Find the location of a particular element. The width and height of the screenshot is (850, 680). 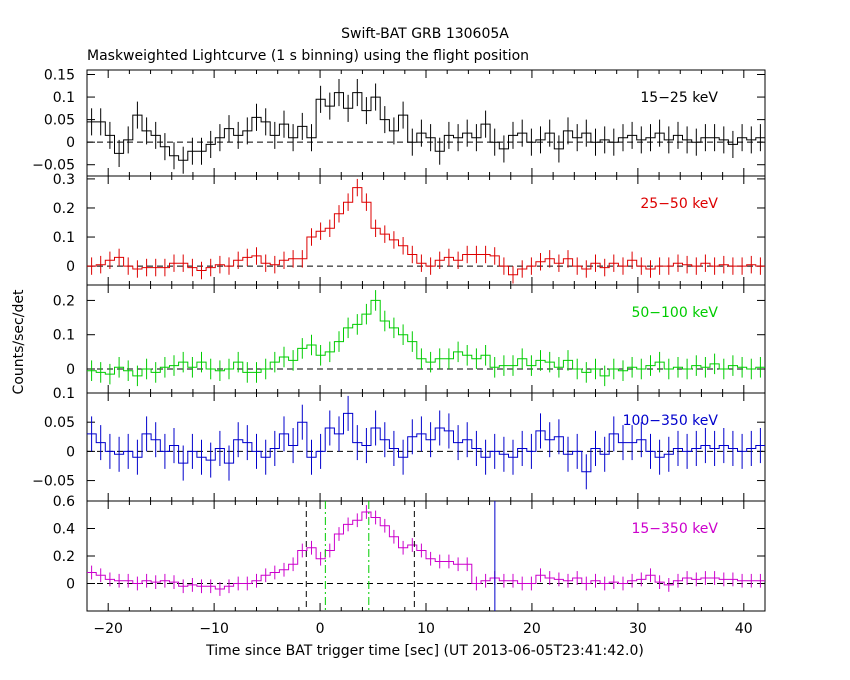

panel-3: 0 0.1 0.2 50−100 keV is located at coordinates (409, 339).